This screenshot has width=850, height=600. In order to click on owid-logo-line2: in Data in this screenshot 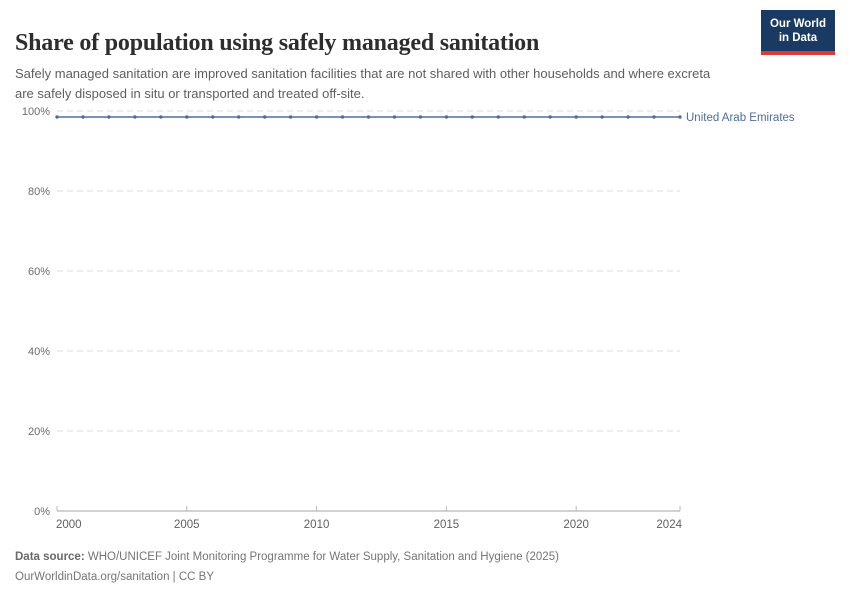, I will do `click(798, 38)`.